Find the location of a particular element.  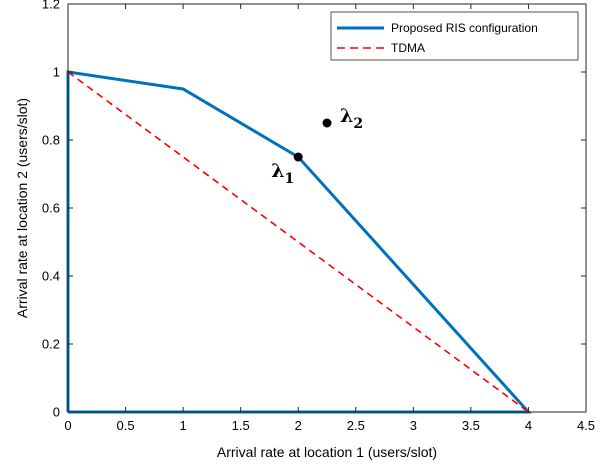

y-tick-label: 0.2 is located at coordinates (51, 344).